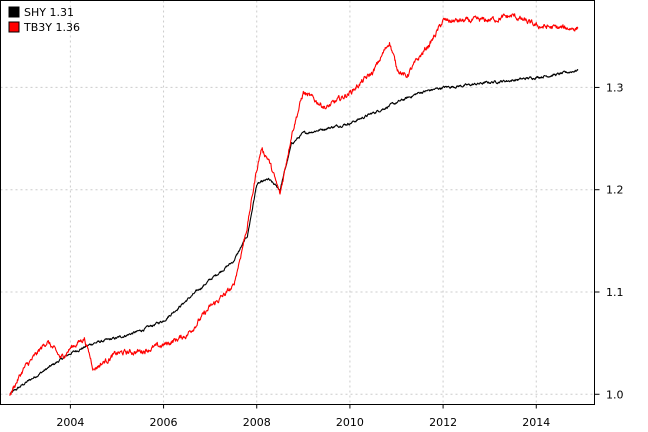  I want to click on legend: SHY 1.31 TB3Y 1.36, so click(44, 20).